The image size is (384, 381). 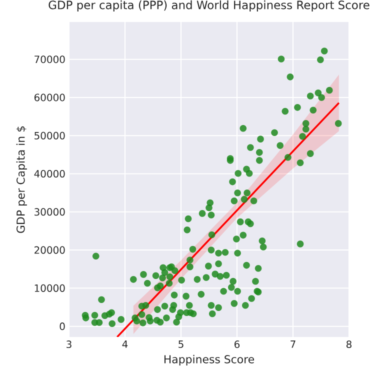 What do you see at coordinates (49, 60) in the screenshot?
I see `y-tick-label: 70000` at bounding box center [49, 60].